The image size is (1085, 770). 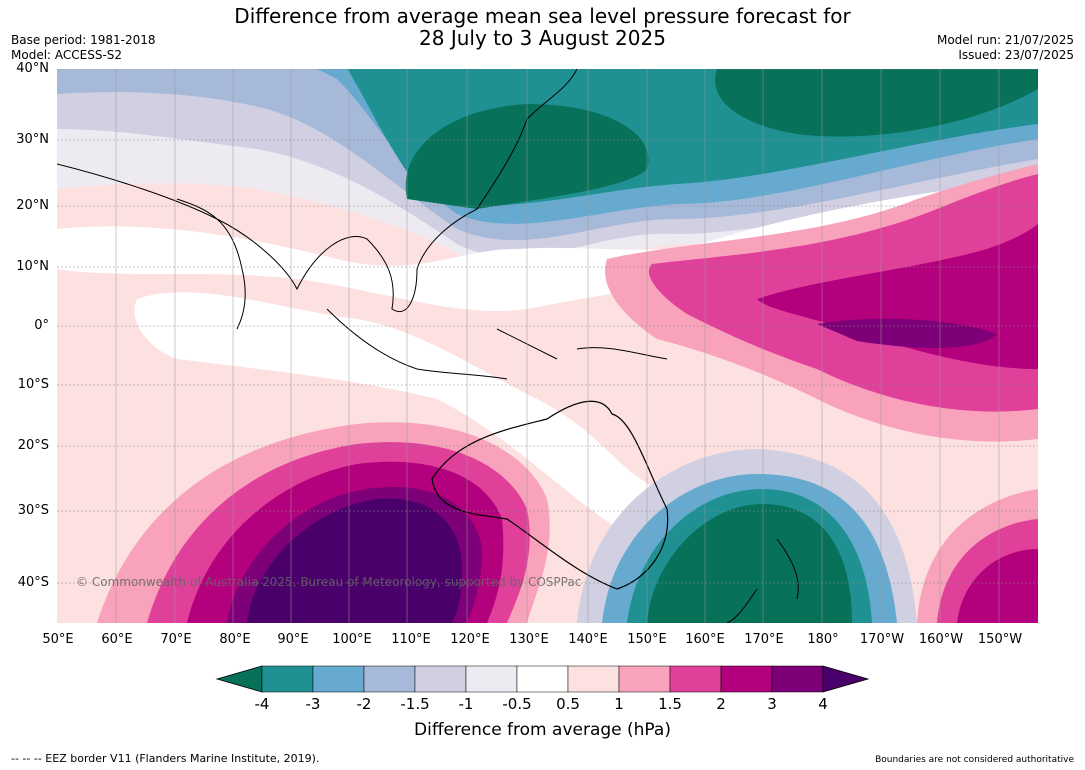 I want to click on india-outline, so click(x=211, y=264).